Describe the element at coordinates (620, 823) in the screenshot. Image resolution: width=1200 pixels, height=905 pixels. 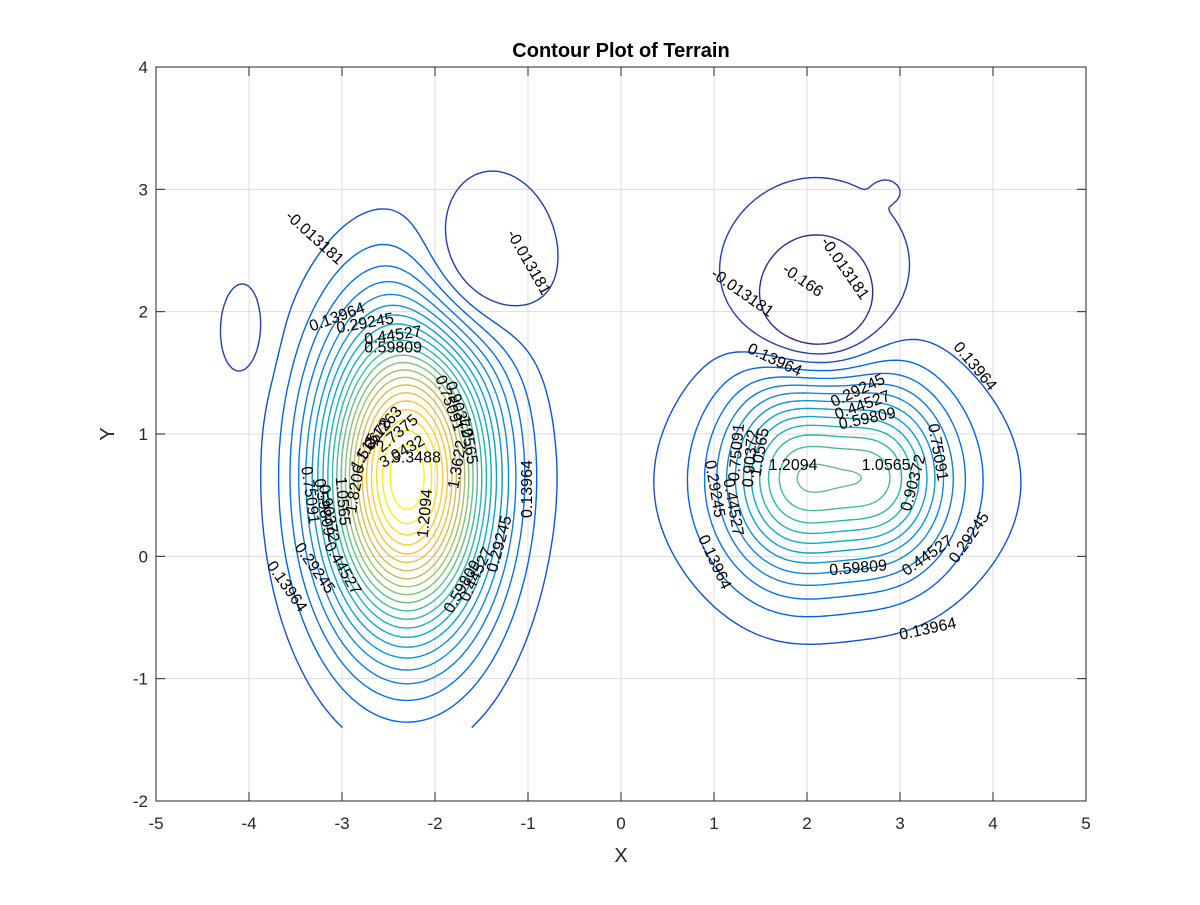
I see `x-tick-label: 0` at that location.